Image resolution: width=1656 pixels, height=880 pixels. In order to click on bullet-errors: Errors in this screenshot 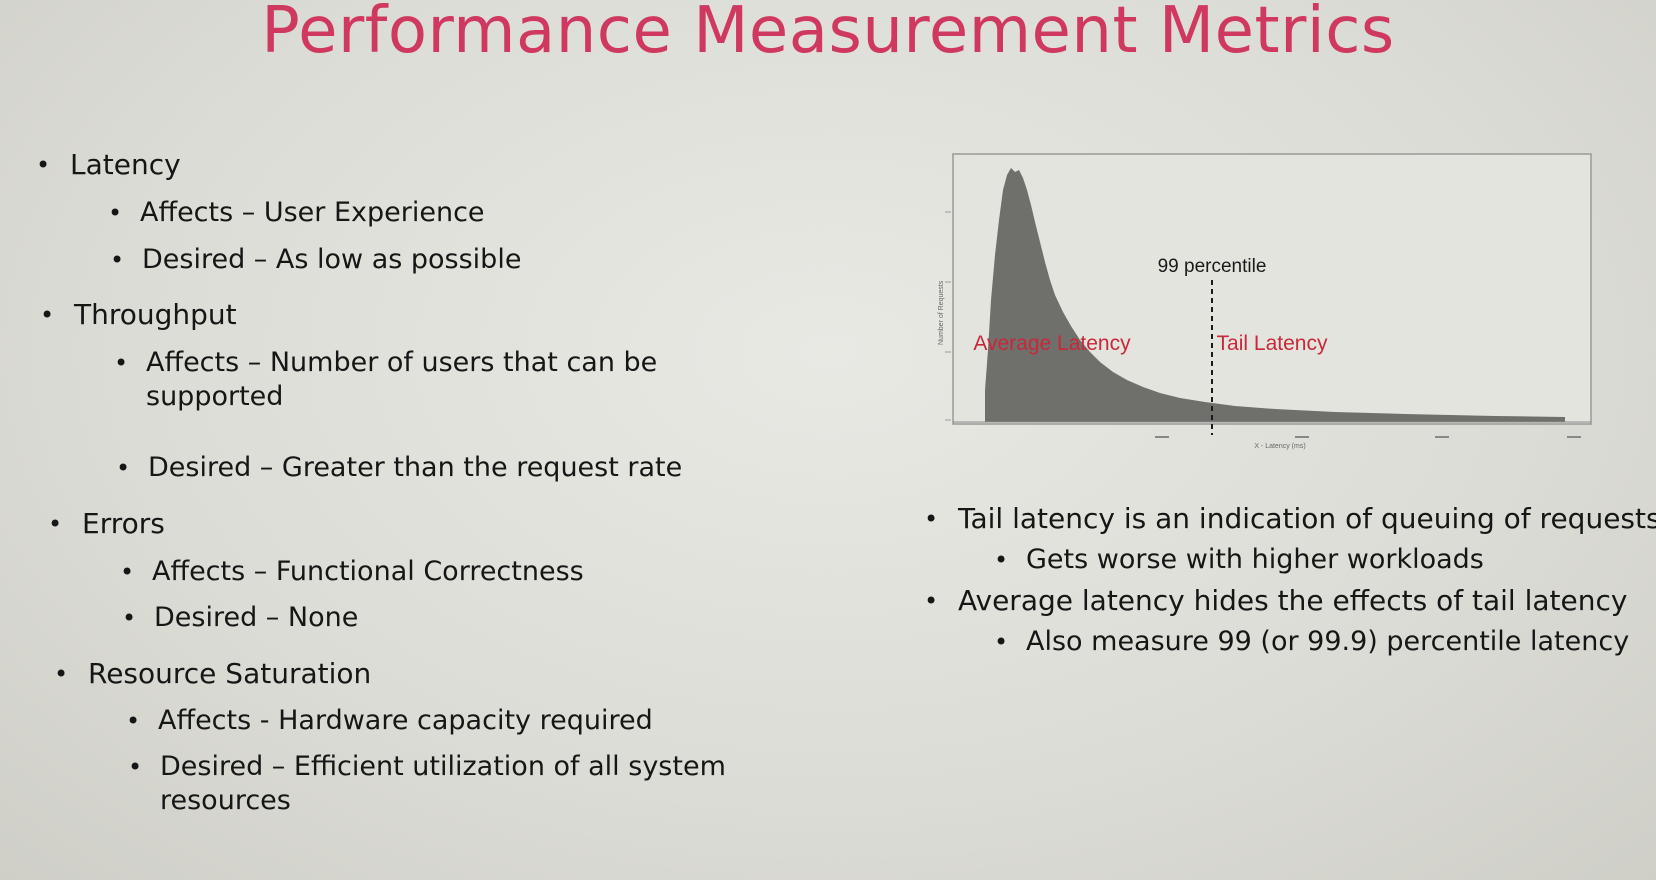, I will do `click(106, 524)`.